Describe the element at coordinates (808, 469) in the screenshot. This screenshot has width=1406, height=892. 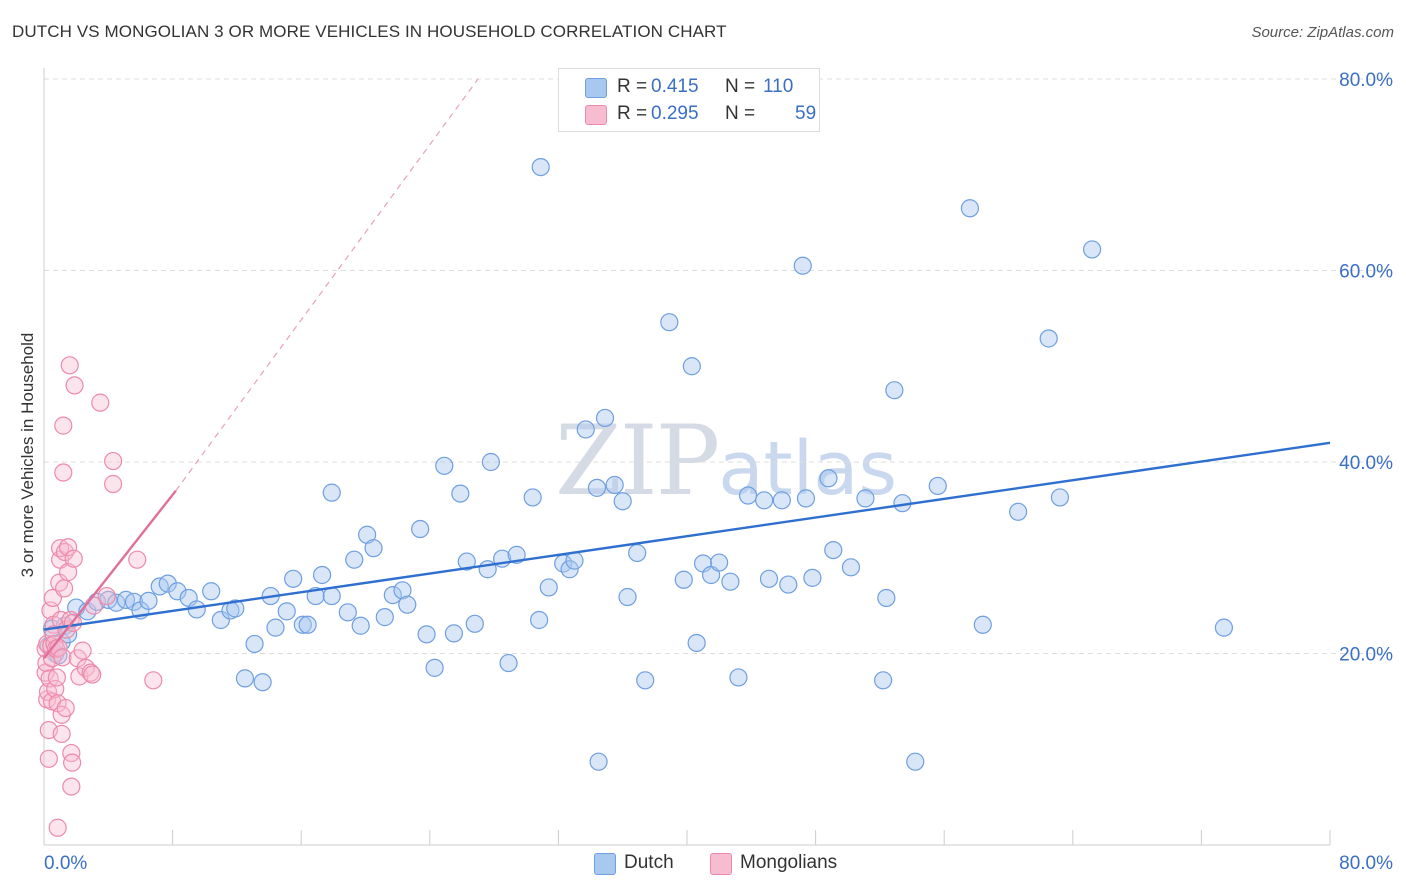
I see `watermark-atlas: atlas` at that location.